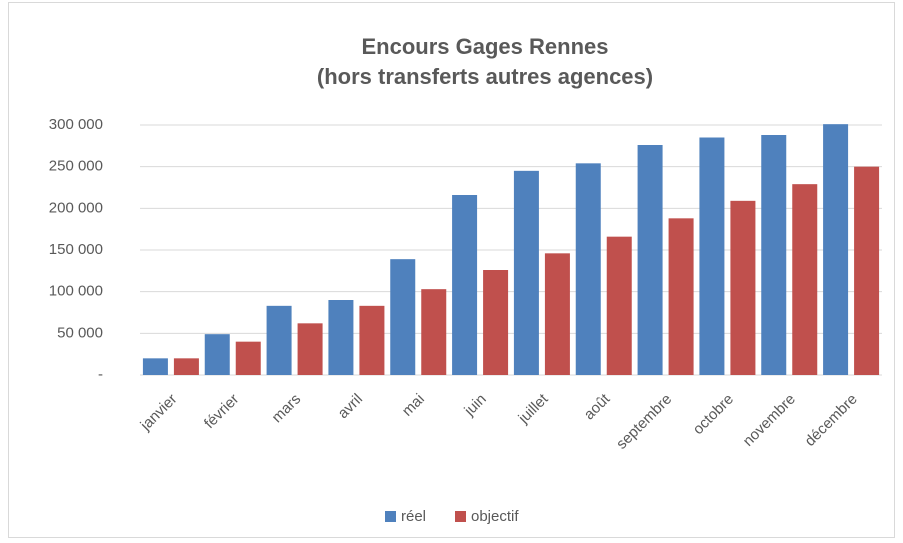  Describe the element at coordinates (76, 291) in the screenshot. I see `y-tick-label: 100 000` at that location.